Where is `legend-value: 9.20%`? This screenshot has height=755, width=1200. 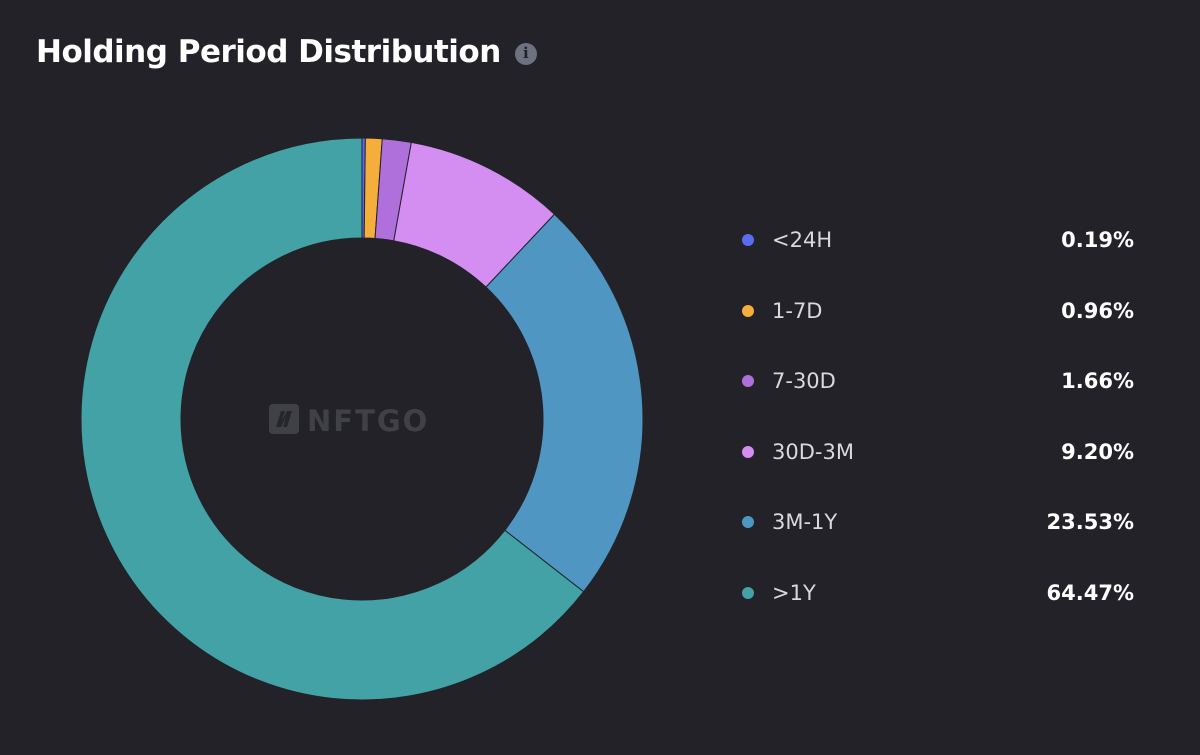
legend-value: 9.20% is located at coordinates (1097, 451).